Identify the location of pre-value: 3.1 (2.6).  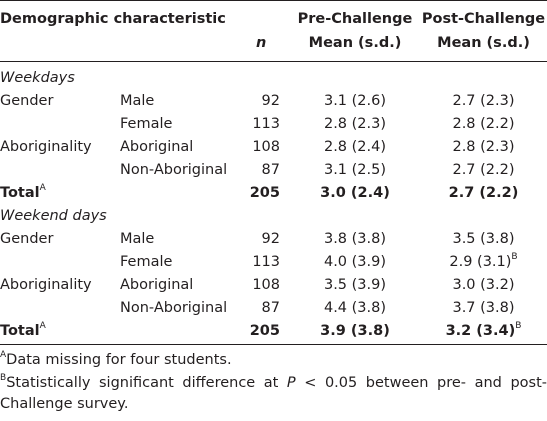
(355, 101).